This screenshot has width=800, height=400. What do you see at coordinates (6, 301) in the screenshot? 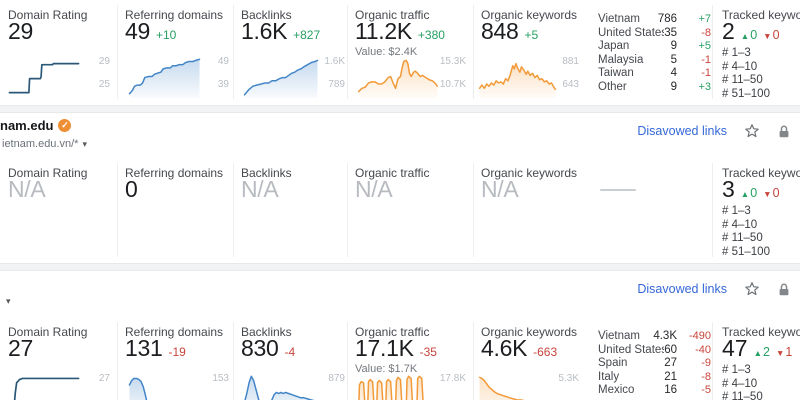
I see `scope-path-dropdown: ▾` at bounding box center [6, 301].